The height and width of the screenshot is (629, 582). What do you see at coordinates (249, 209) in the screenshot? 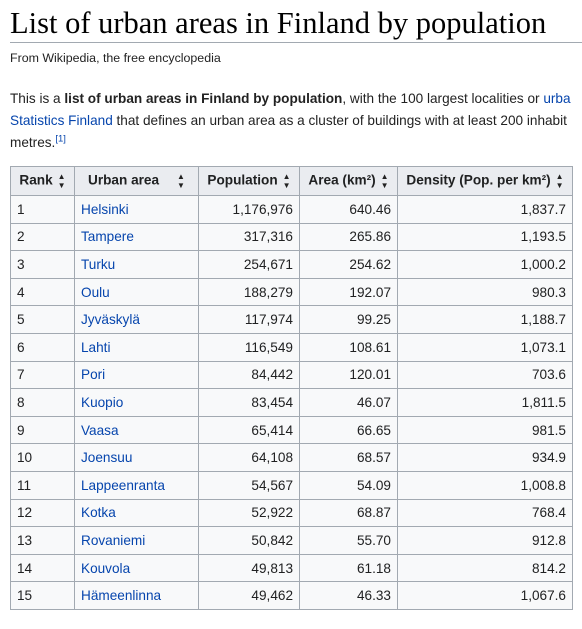
I see `population-cell: 1,176,976` at bounding box center [249, 209].